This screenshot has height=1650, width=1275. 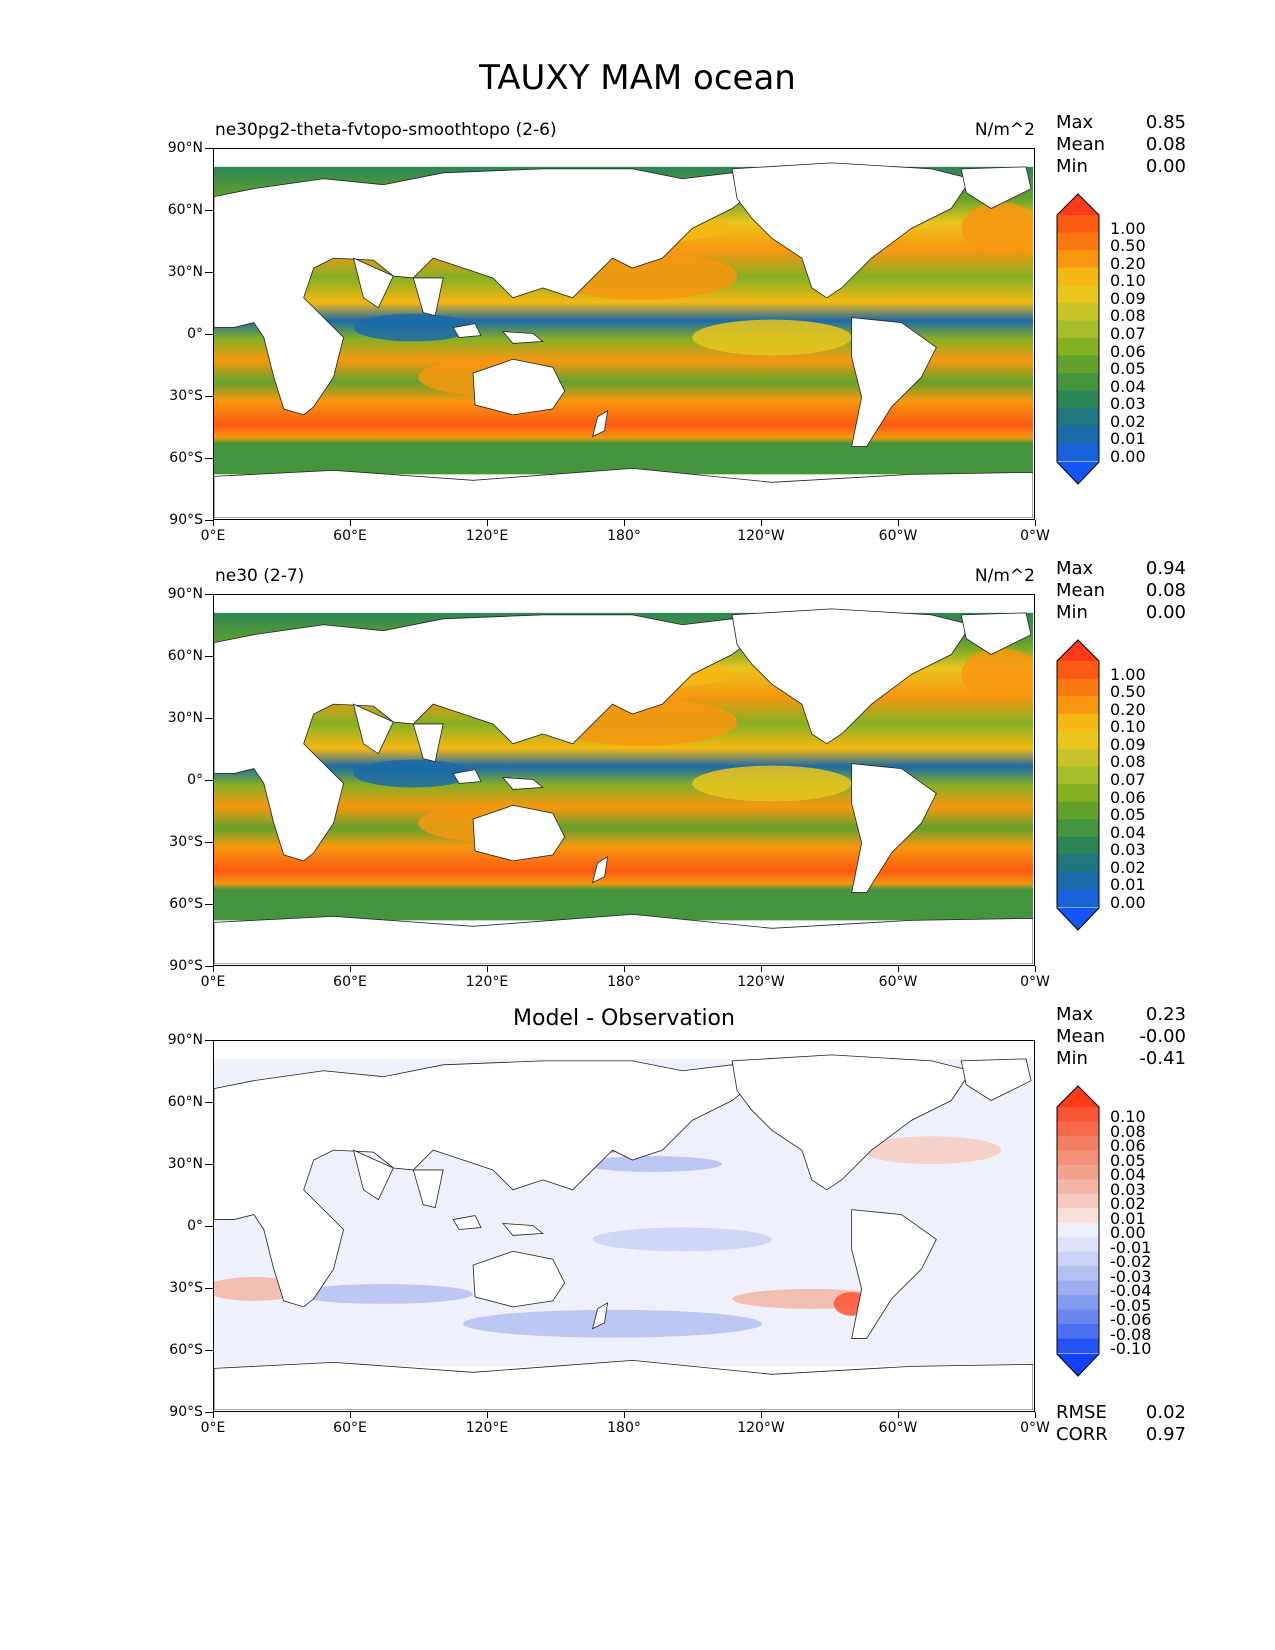 I want to click on colorbar-label: 0.08, so click(x=1128, y=316).